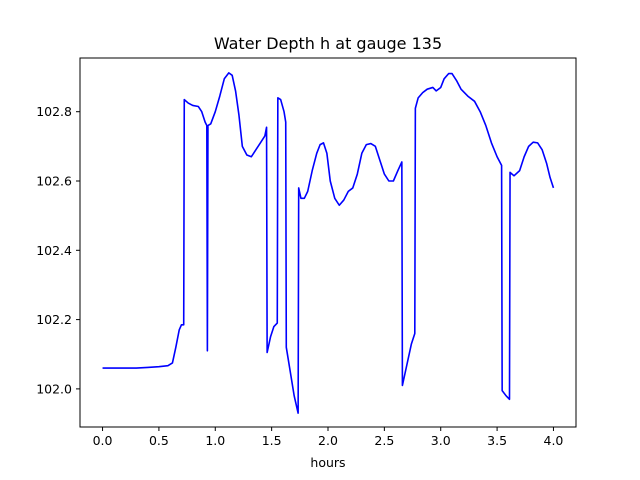 Image resolution: width=640 pixels, height=480 pixels. Describe the element at coordinates (159, 440) in the screenshot. I see `x-tick-label: 0.5` at that location.